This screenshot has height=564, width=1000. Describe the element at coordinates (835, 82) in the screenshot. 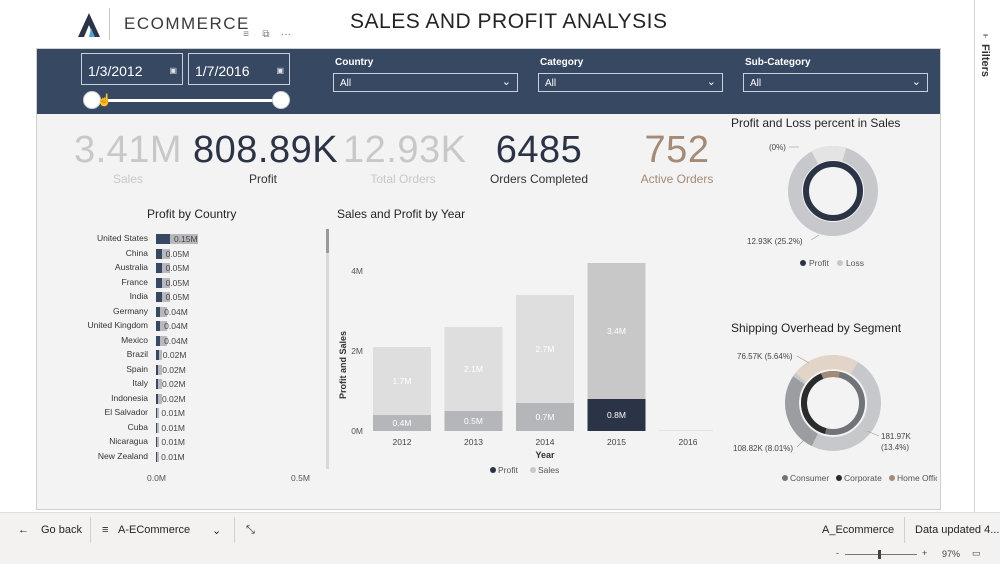

I see `subcategory-dropdown: All ⌄` at that location.